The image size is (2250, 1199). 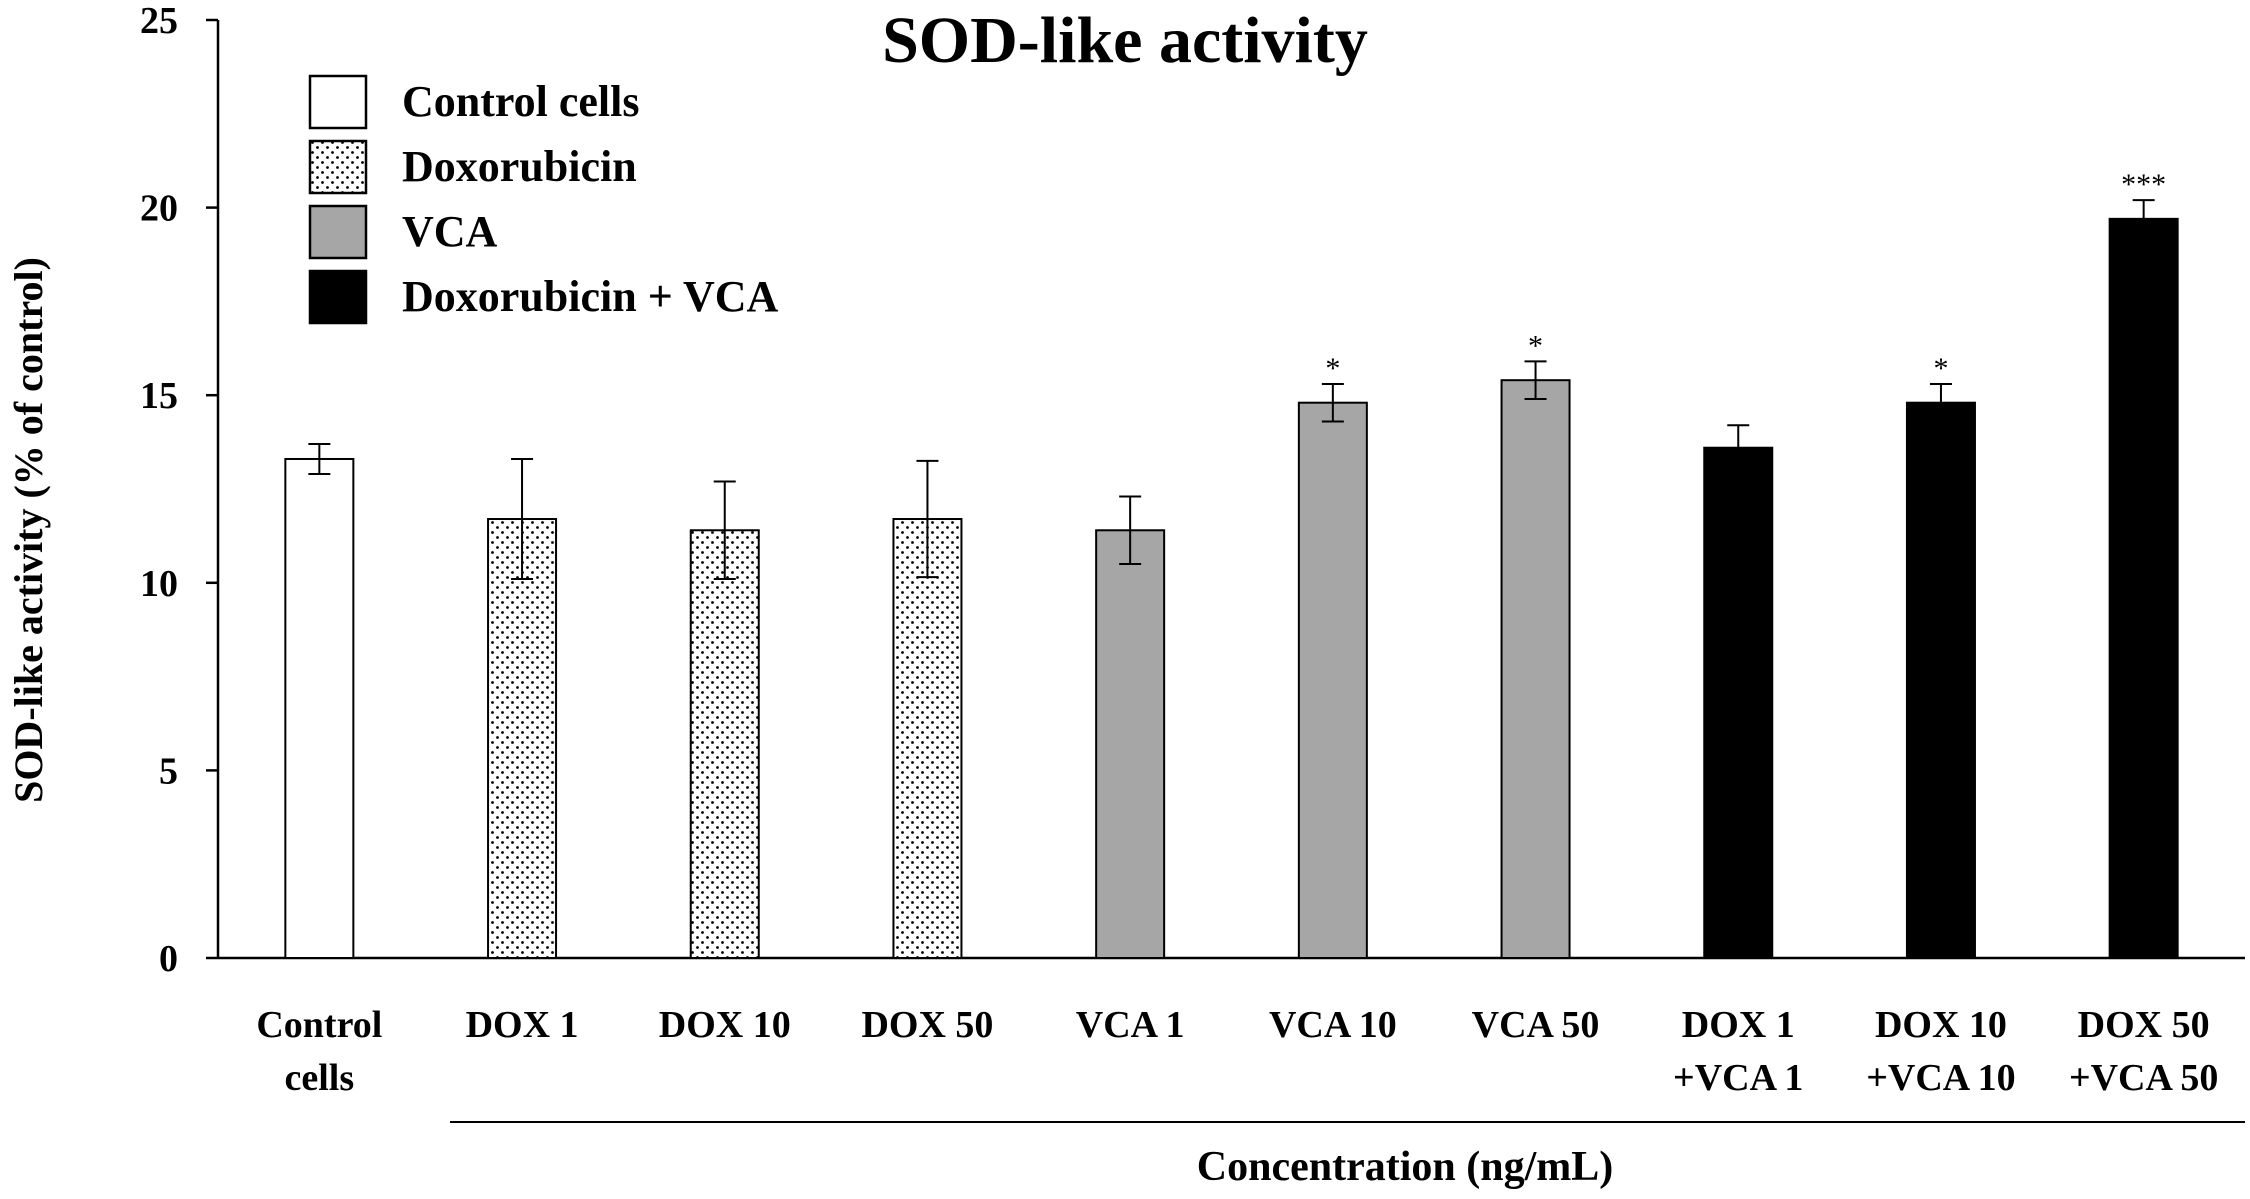 I want to click on category-label-line1: VCA 10, so click(x=1333, y=1025).